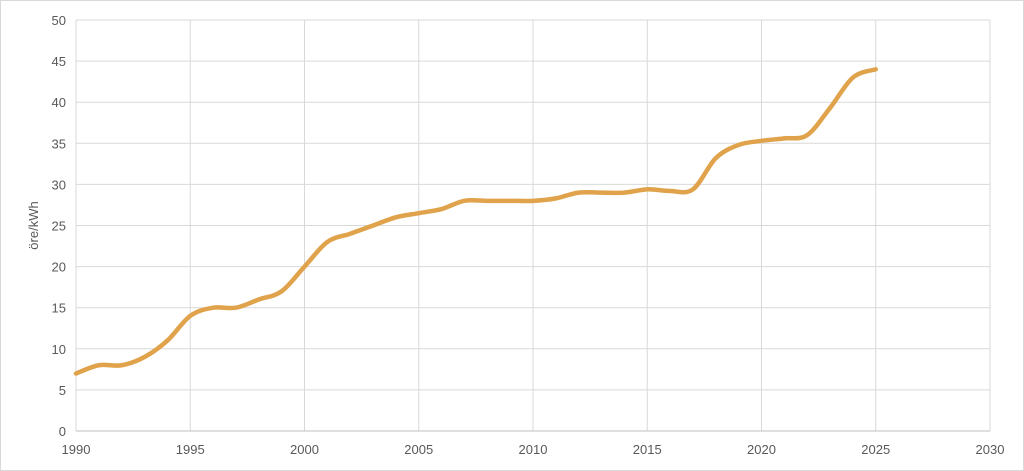  What do you see at coordinates (59, 308) in the screenshot?
I see `y-tick-label: 15` at bounding box center [59, 308].